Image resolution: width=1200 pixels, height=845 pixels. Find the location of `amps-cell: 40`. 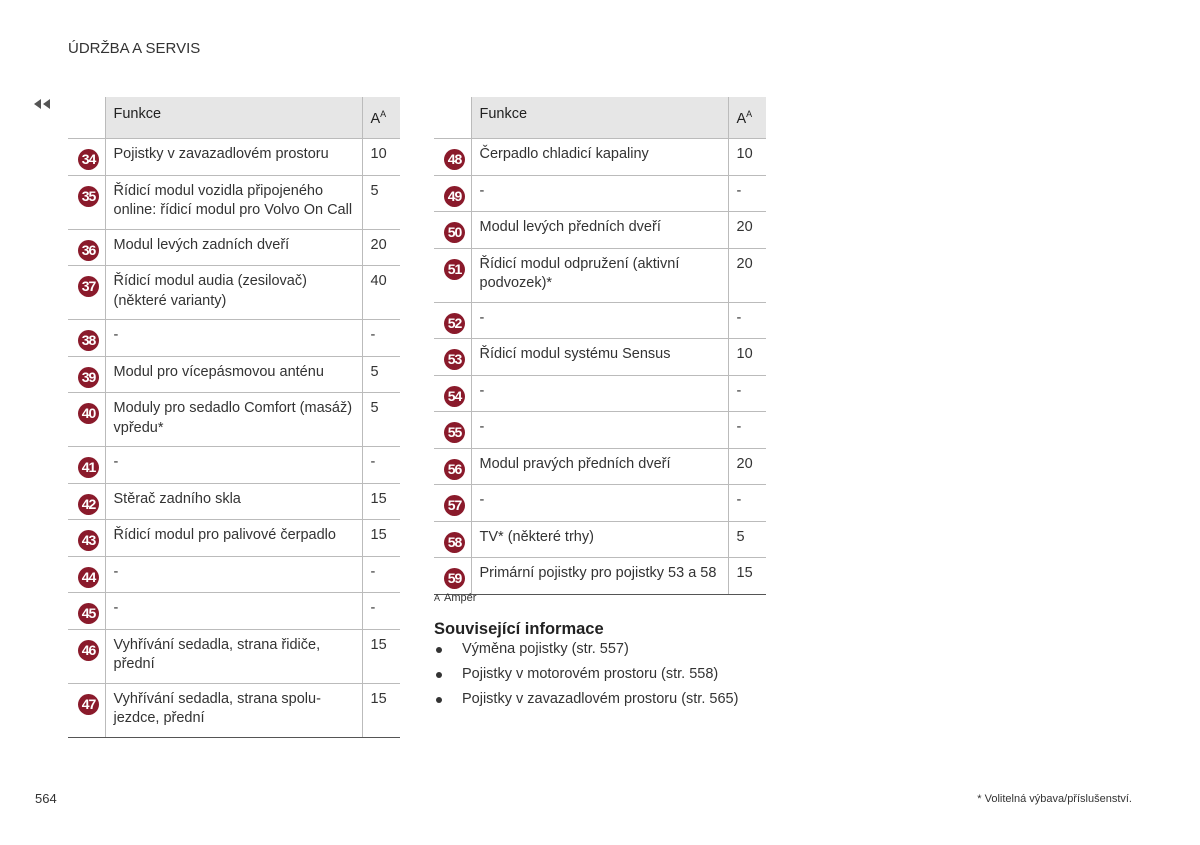

amps-cell: 40 is located at coordinates (380, 293).